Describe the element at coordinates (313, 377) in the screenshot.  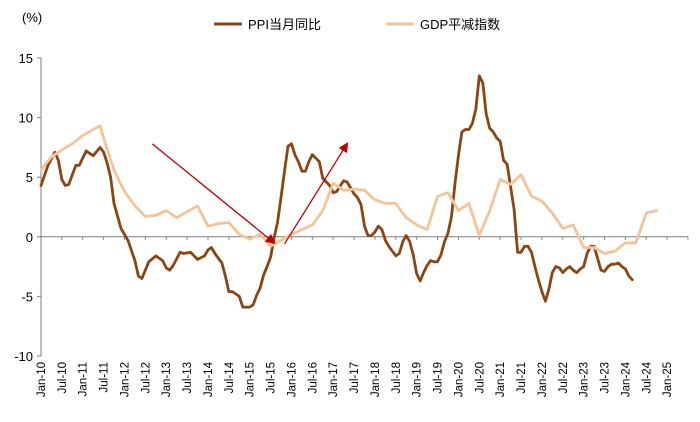
I see `x-tick-label: Jul-16` at that location.